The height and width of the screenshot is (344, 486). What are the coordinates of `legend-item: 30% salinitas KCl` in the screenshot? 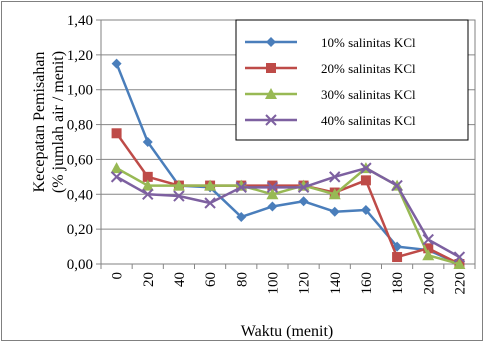 It's located at (330, 94).